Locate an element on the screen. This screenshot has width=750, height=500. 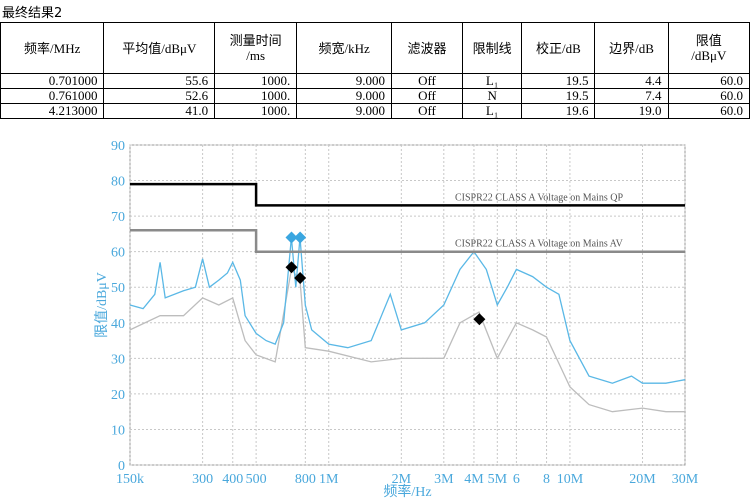
x-tick-label: 150k is located at coordinates (130, 479).